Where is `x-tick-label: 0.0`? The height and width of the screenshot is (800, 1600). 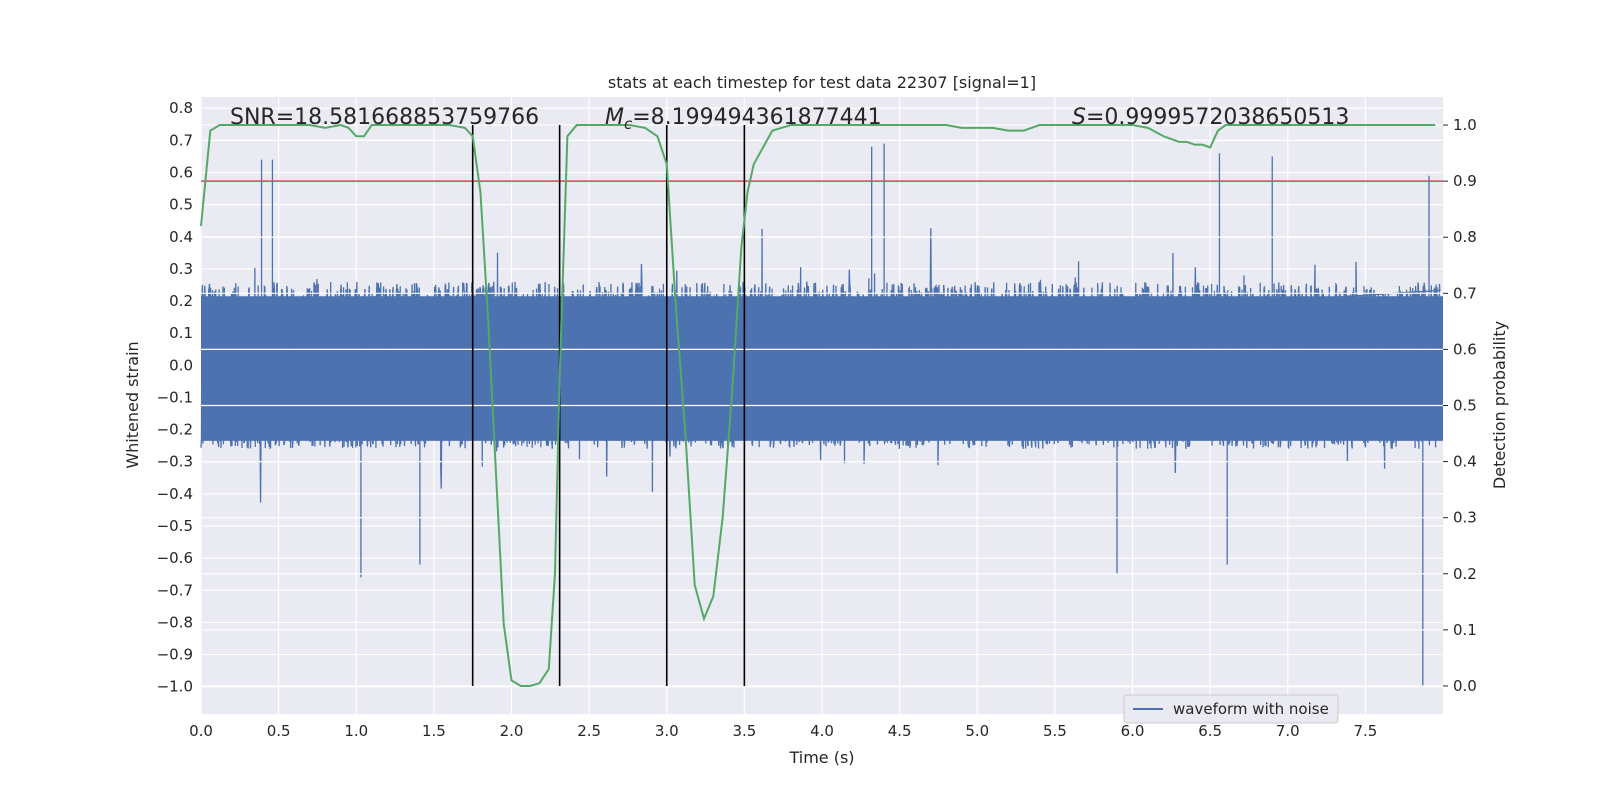 x-tick-label: 0.0 is located at coordinates (201, 731).